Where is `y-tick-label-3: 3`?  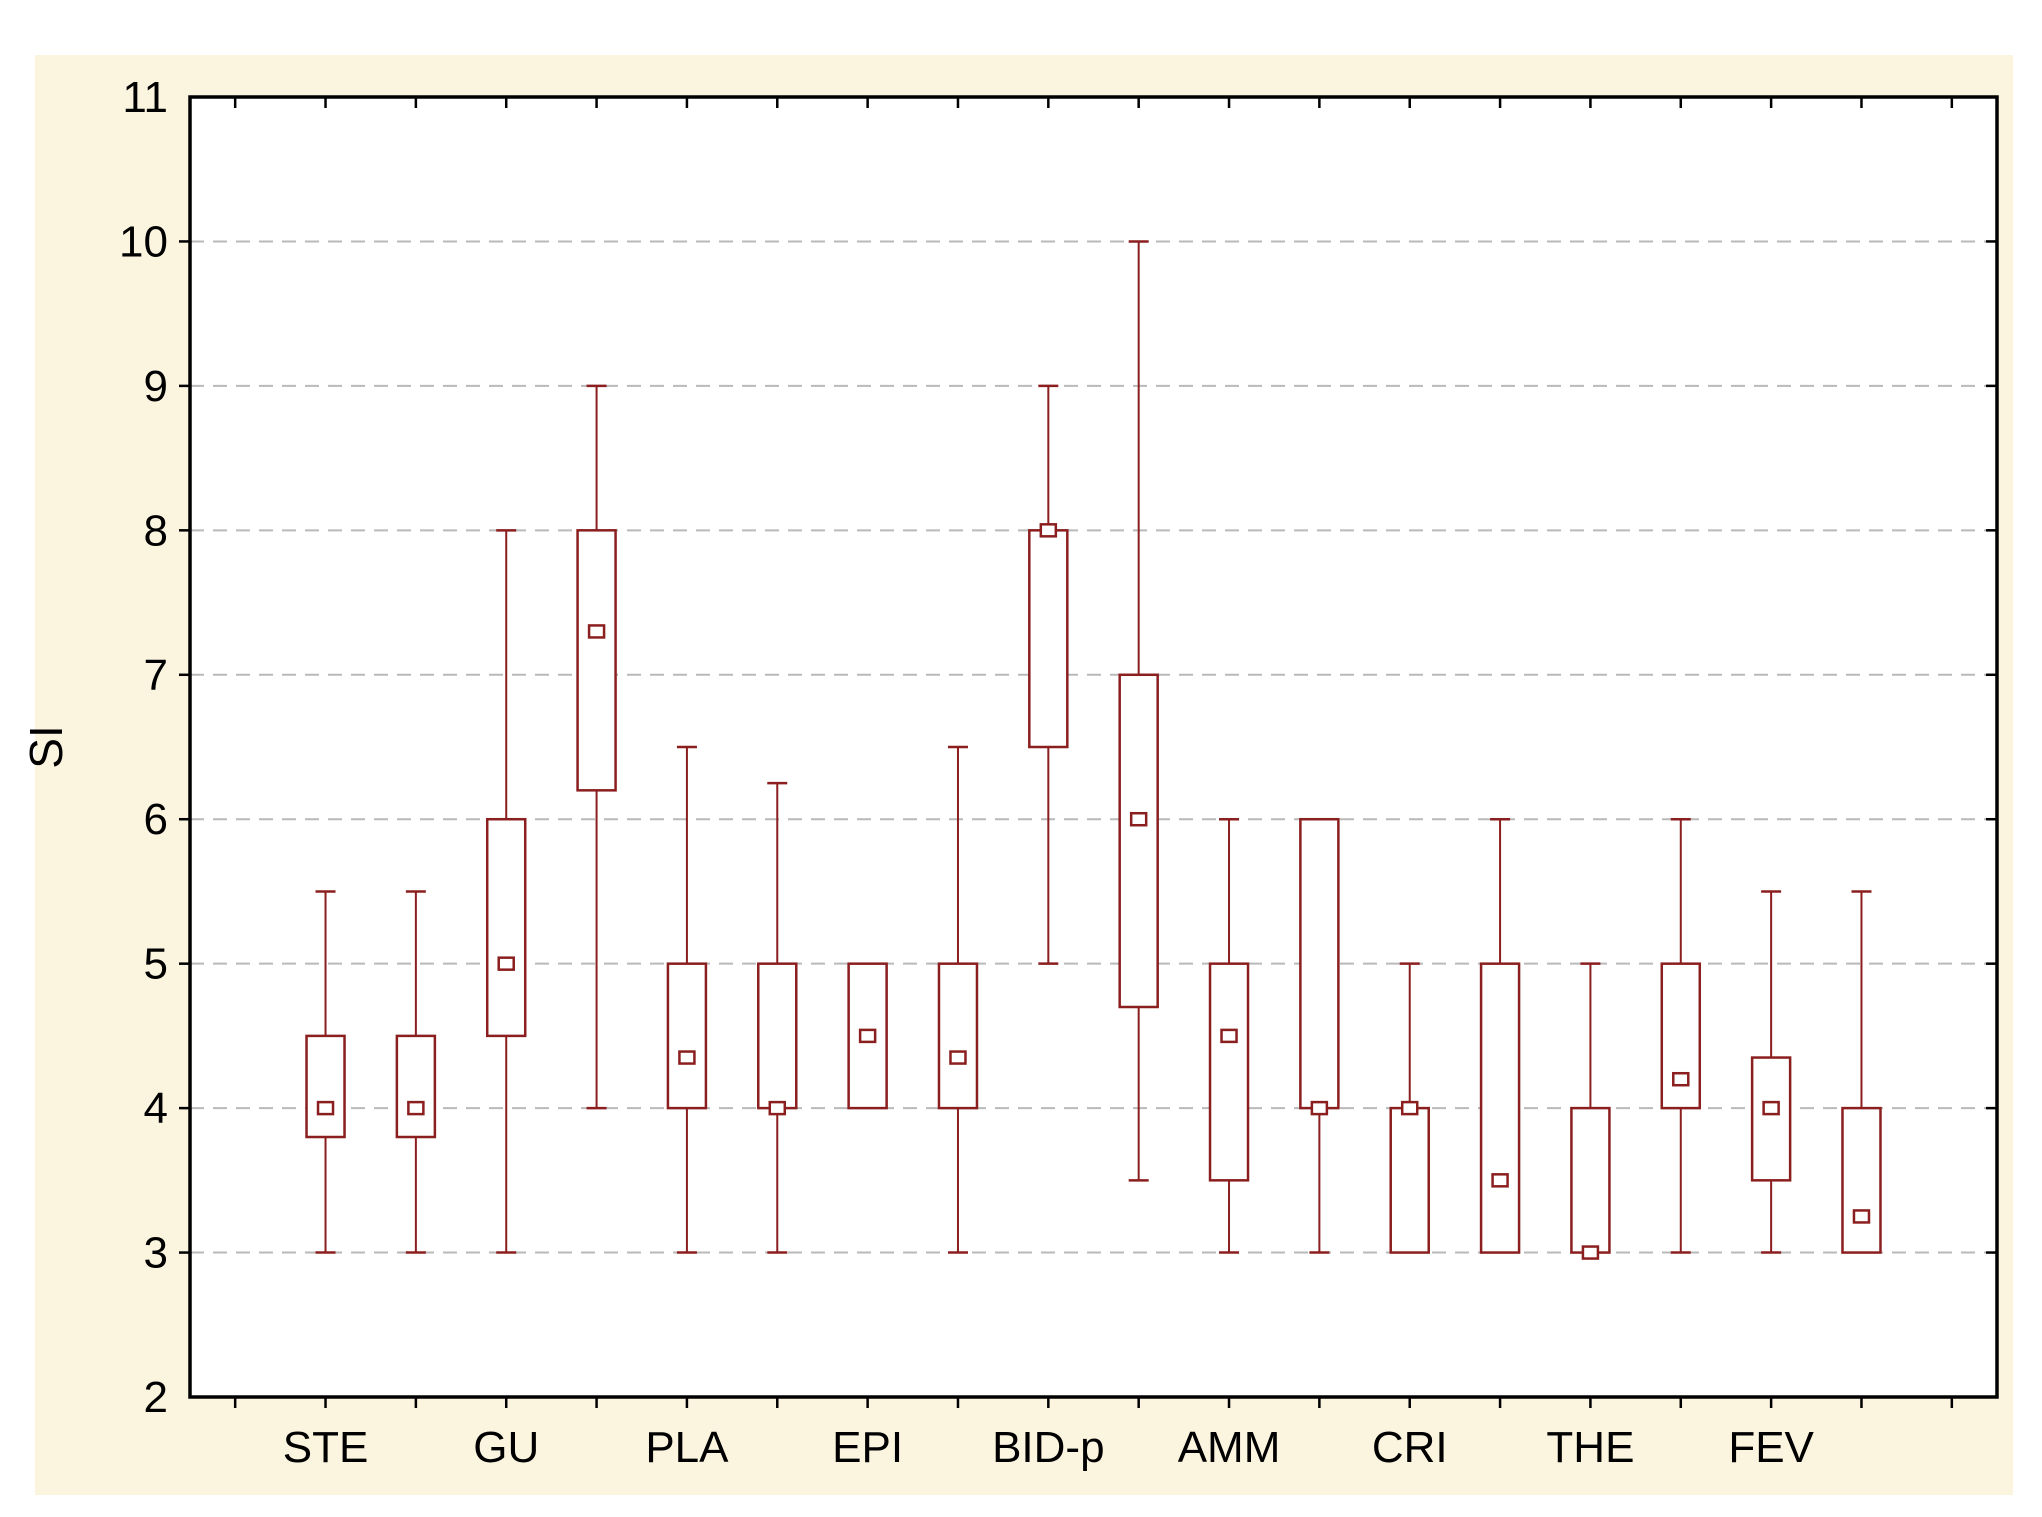
y-tick-label-3: 3 is located at coordinates (156, 1253).